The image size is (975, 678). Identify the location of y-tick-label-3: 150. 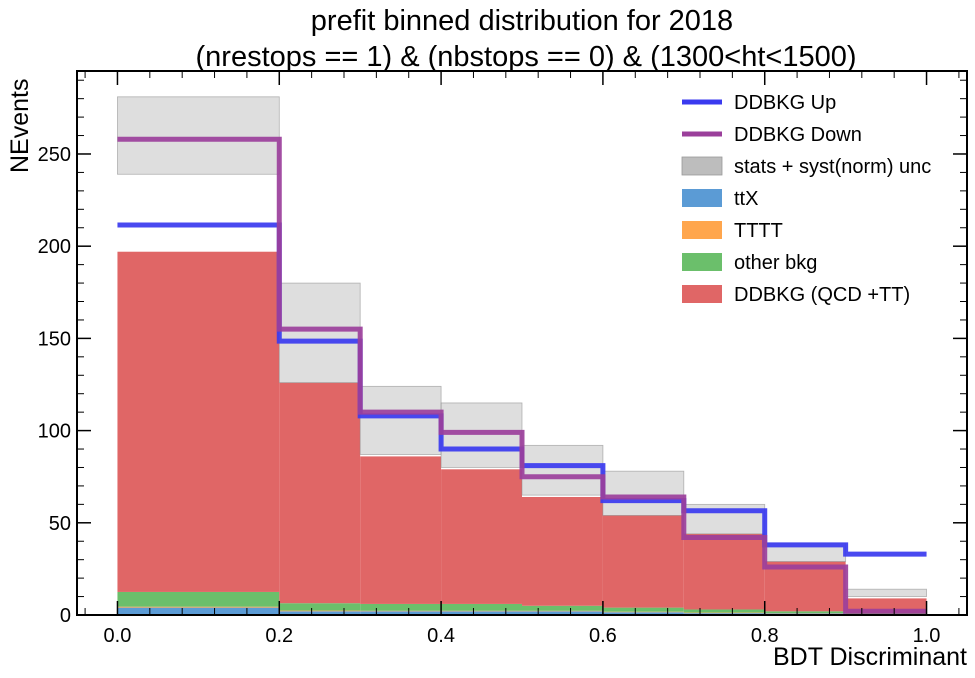
(54, 339).